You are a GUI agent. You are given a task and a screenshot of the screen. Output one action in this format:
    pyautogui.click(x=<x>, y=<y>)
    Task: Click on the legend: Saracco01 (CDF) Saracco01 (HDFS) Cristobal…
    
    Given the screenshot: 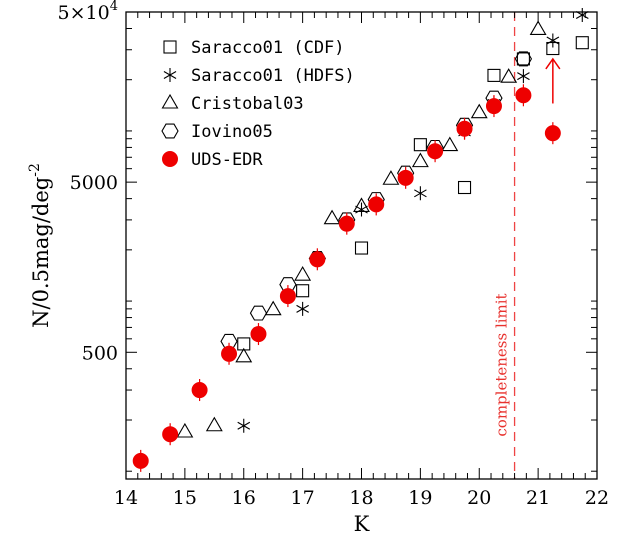 What is the action you would take?
    pyautogui.click(x=258, y=104)
    